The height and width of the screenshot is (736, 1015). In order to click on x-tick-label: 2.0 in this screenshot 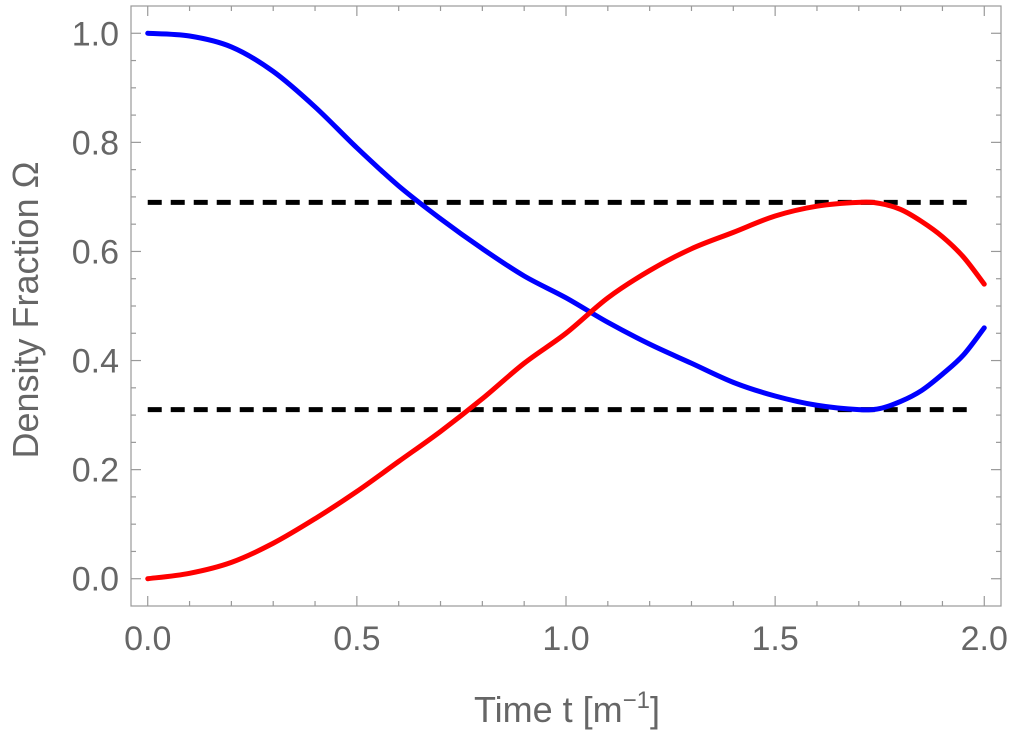, I will do `click(984, 639)`.